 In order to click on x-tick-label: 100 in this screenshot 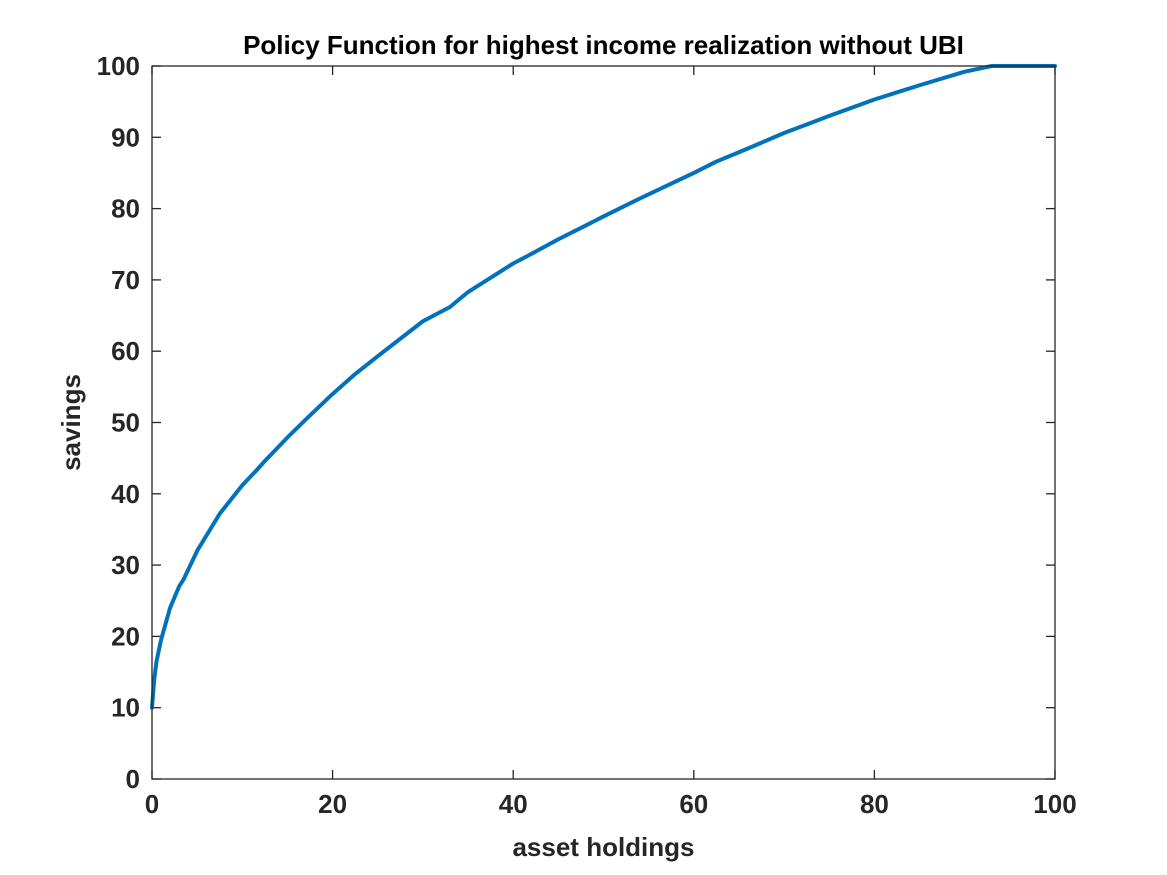, I will do `click(1054, 804)`.